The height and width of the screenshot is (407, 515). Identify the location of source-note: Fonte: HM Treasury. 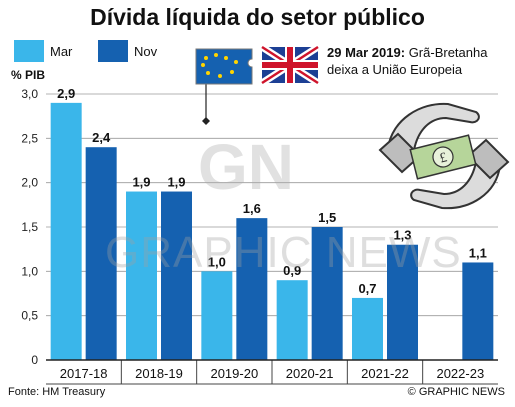
(57, 392).